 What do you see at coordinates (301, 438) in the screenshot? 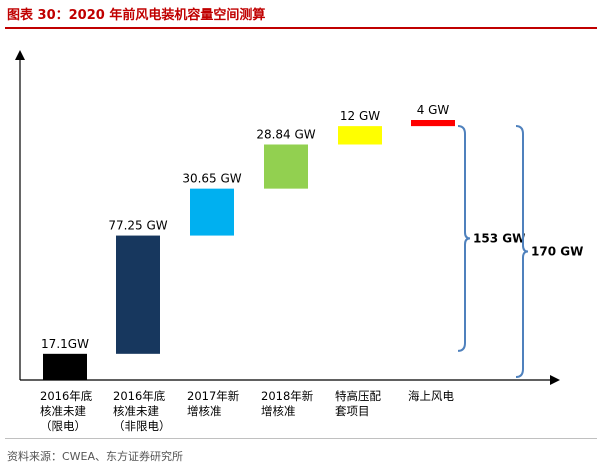
I see `footer-divider` at bounding box center [301, 438].